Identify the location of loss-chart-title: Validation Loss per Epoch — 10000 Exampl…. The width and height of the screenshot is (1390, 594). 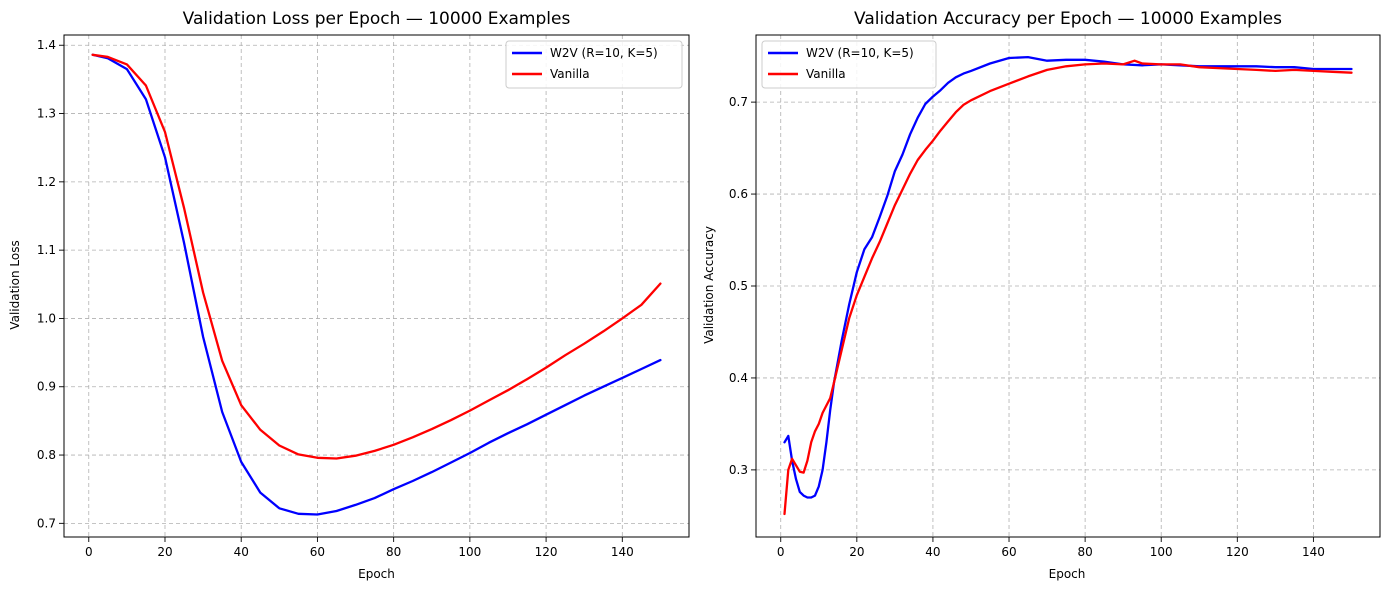
(377, 19).